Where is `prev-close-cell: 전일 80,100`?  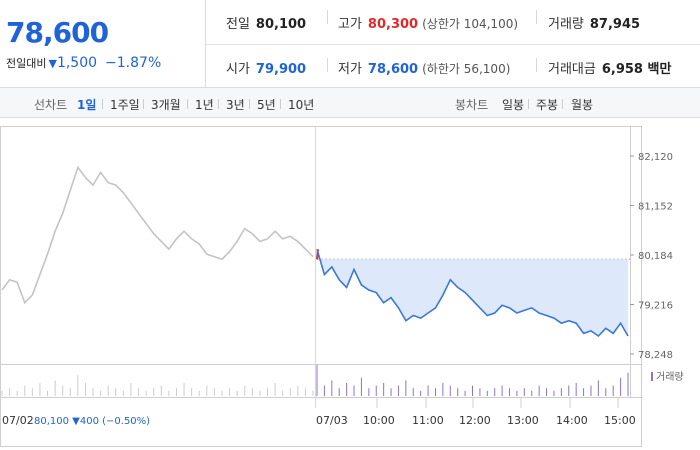
prev-close-cell: 전일 80,100 is located at coordinates (266, 22).